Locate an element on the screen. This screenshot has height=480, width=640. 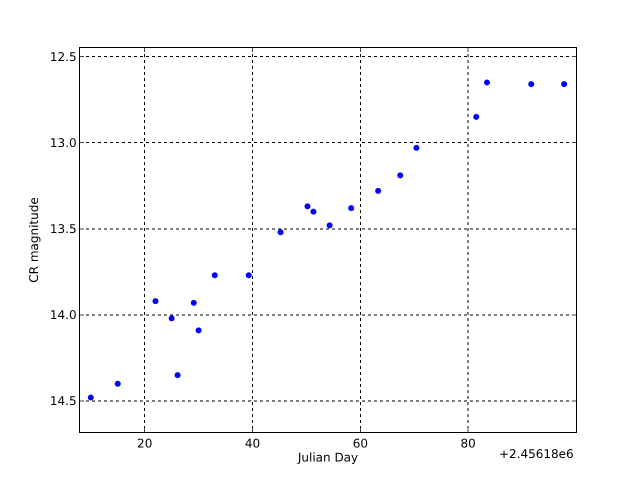
y-tick-label: 13.5 is located at coordinates (63, 229).